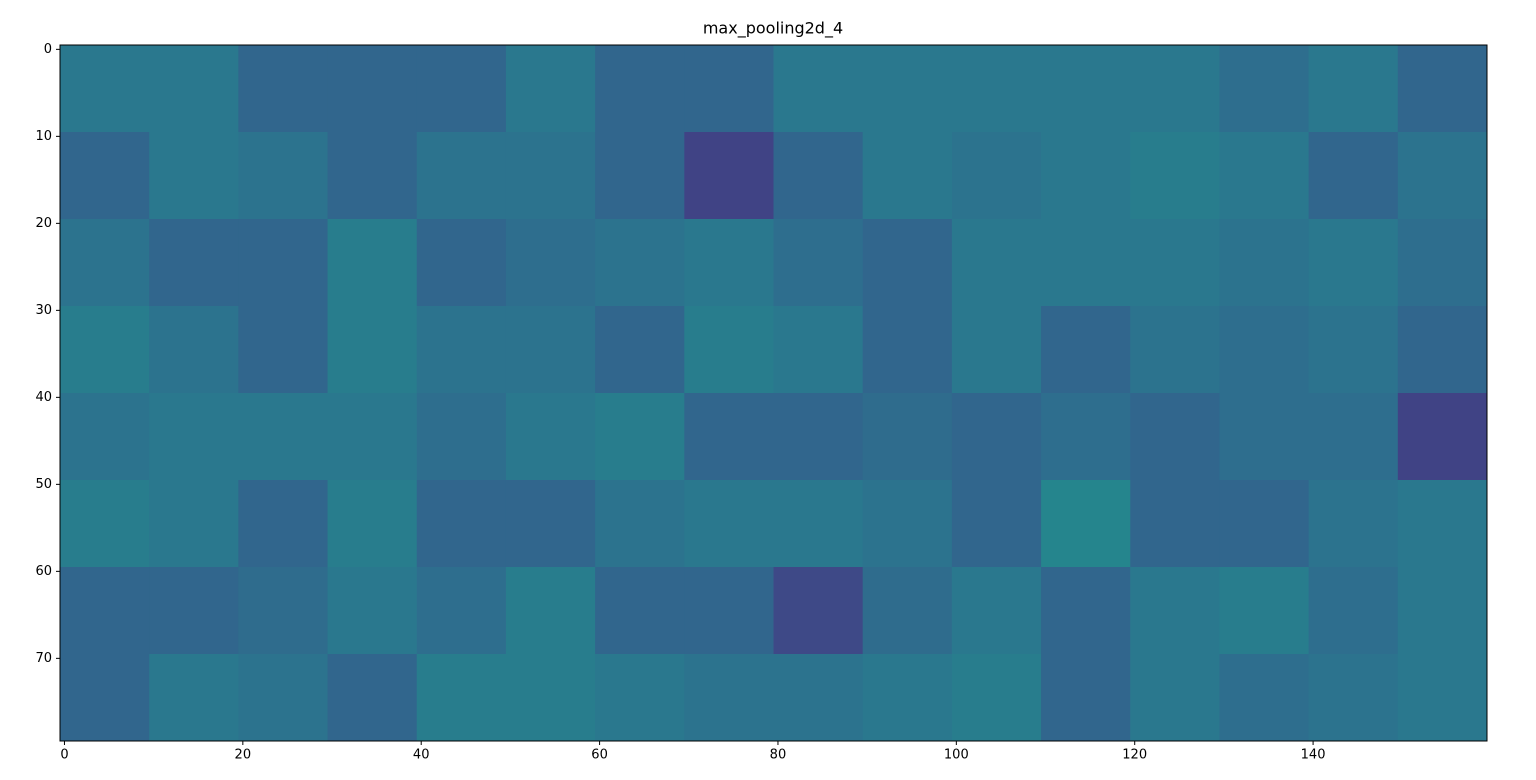 The height and width of the screenshot is (780, 1536). What do you see at coordinates (599, 755) in the screenshot?
I see `x-tick-label: 60` at bounding box center [599, 755].